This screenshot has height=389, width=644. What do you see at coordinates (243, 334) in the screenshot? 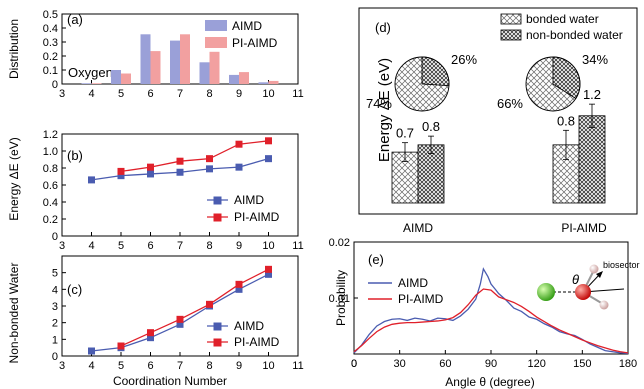
I see `panel-c-legend: AIMD PI-AIMD` at bounding box center [243, 334].